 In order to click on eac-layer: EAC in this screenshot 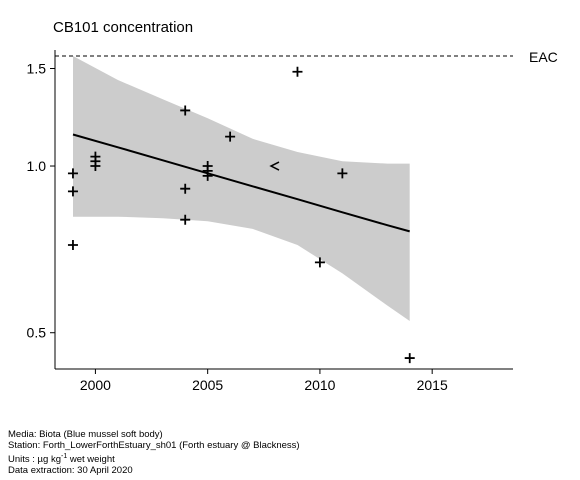, I will do `click(306, 57)`.